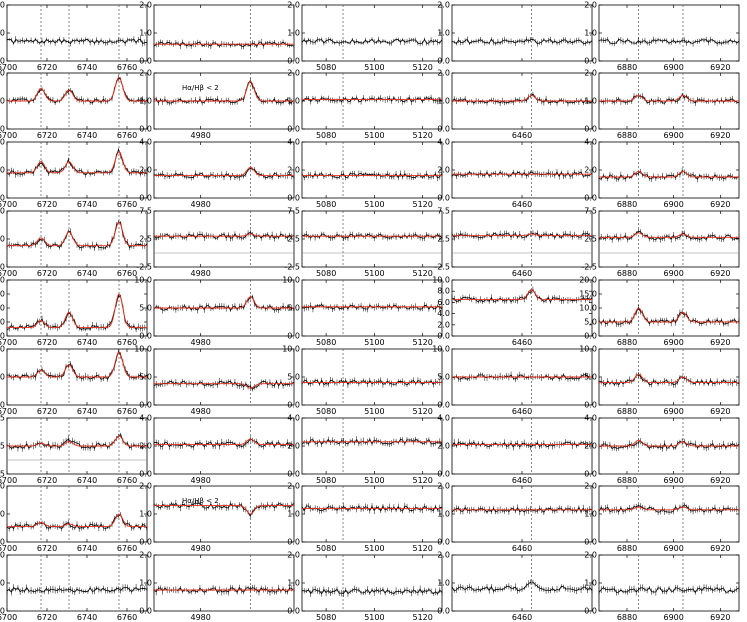  I want to click on panel-r2-c0: 0.0 2.0 4.0 6700 6720 6740 6760, so click(74, 173).